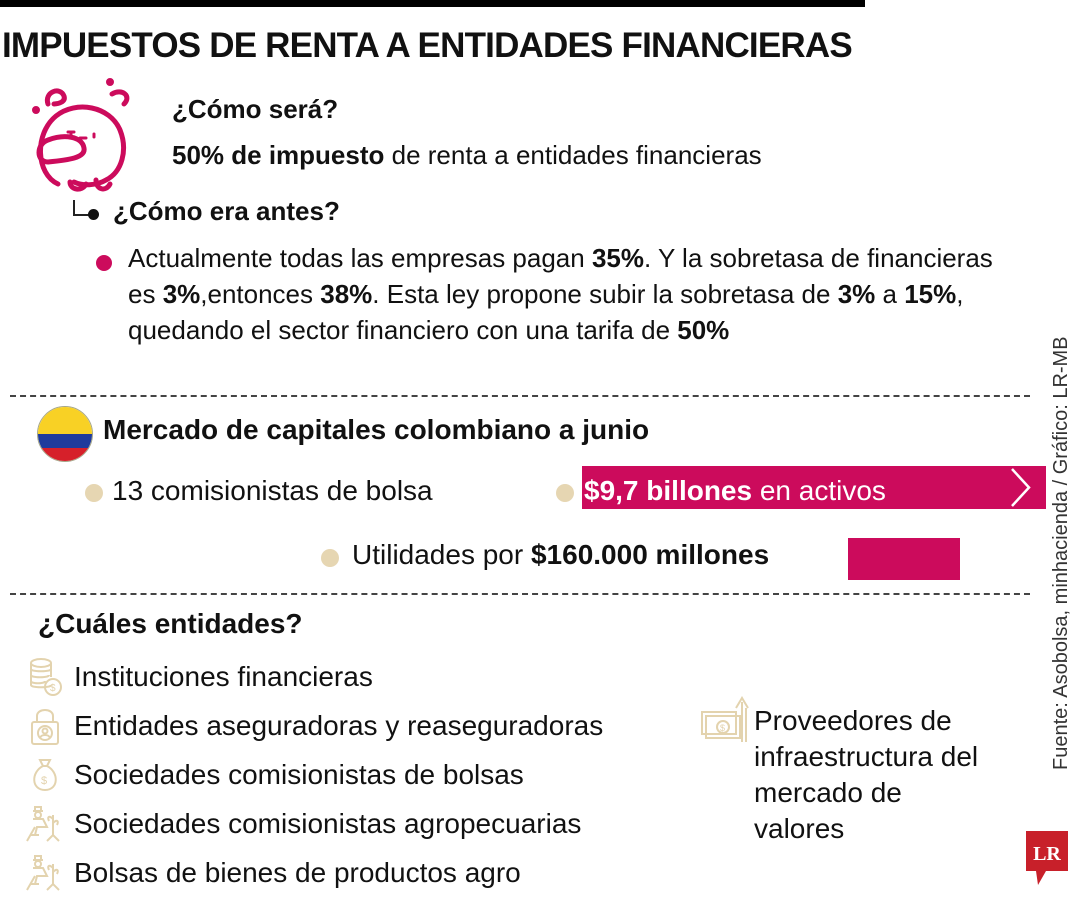 The width and height of the screenshot is (1080, 900). What do you see at coordinates (93, 214) in the screenshot?
I see `connector-dot` at bounding box center [93, 214].